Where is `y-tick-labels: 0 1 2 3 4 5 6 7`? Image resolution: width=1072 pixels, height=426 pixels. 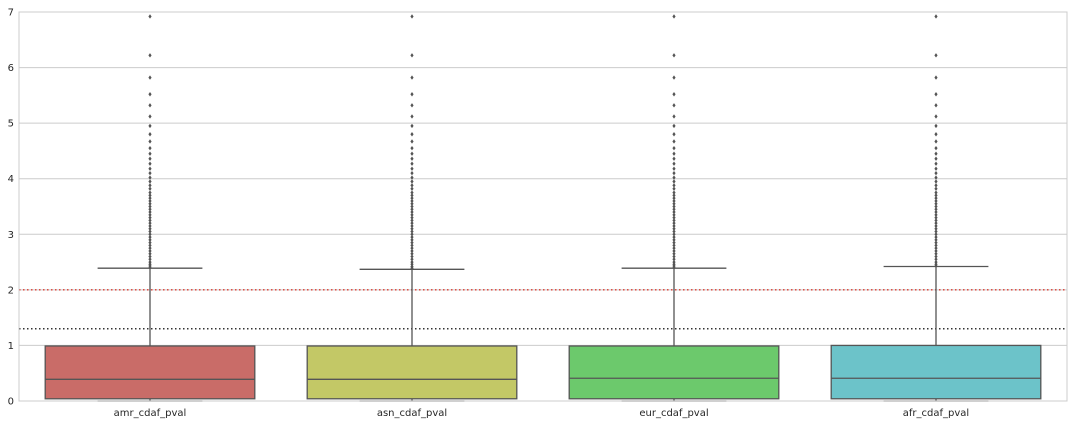
y-tick-labels: 0 1 2 3 4 5 6 7 is located at coordinates (11, 208).